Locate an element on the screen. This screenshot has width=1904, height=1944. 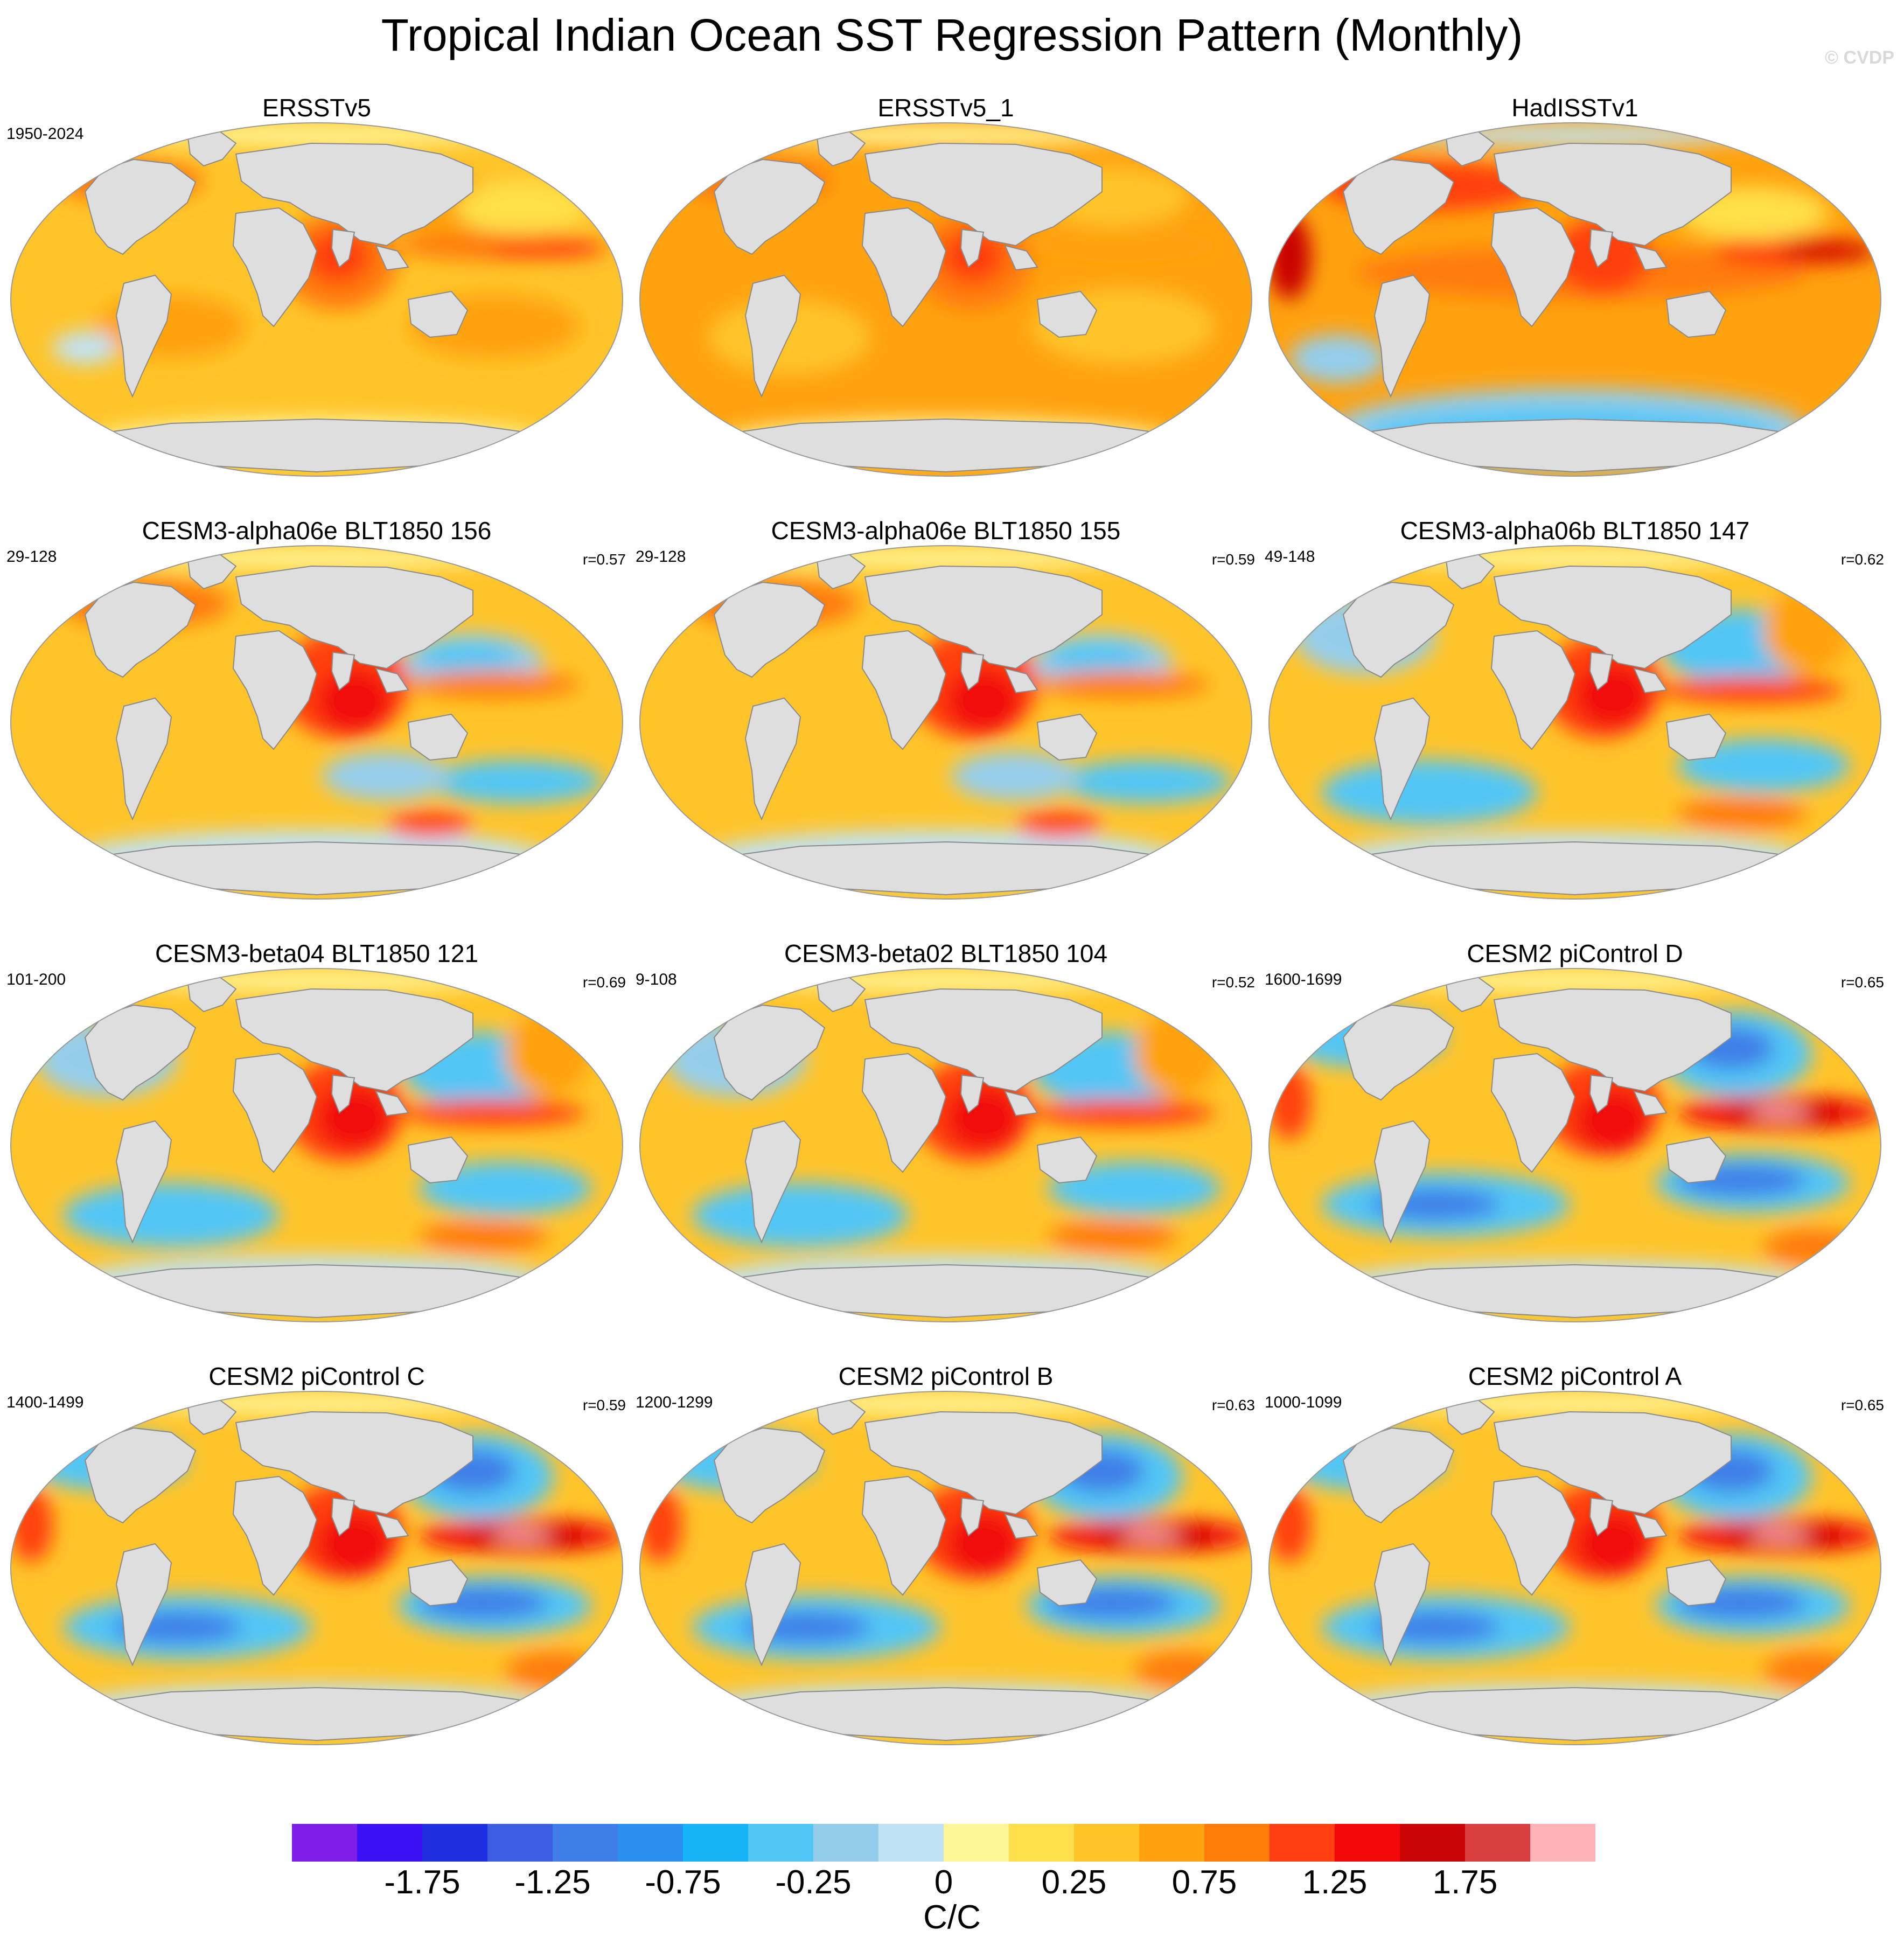
panel-title: CESM2 piControl C is located at coordinates (317, 1376).